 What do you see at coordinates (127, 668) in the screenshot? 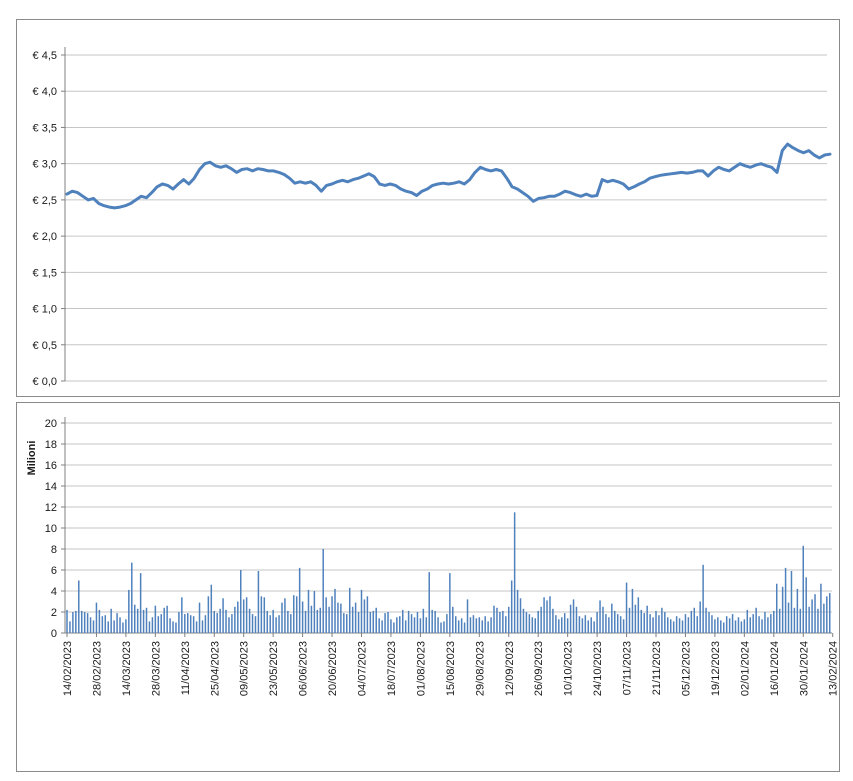
I see `volume-x-tick-label: 14/03/2023` at bounding box center [127, 668].